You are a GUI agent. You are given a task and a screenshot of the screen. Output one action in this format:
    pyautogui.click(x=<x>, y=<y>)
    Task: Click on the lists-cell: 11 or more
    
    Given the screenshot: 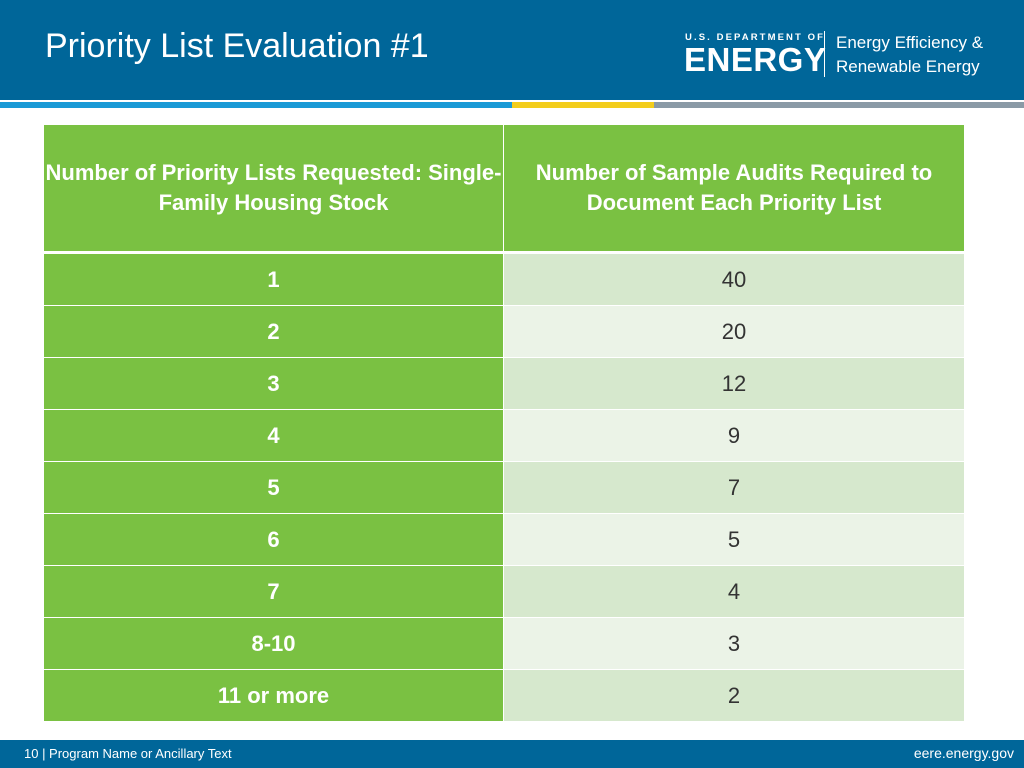 What is the action you would take?
    pyautogui.click(x=273, y=695)
    